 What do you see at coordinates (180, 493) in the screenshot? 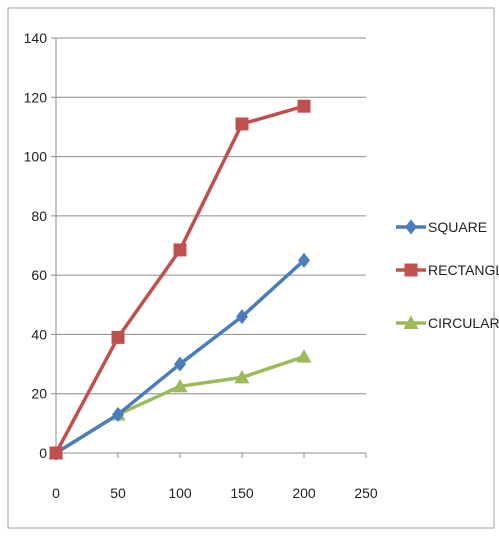
I see `x-tick-label: 100` at bounding box center [180, 493].